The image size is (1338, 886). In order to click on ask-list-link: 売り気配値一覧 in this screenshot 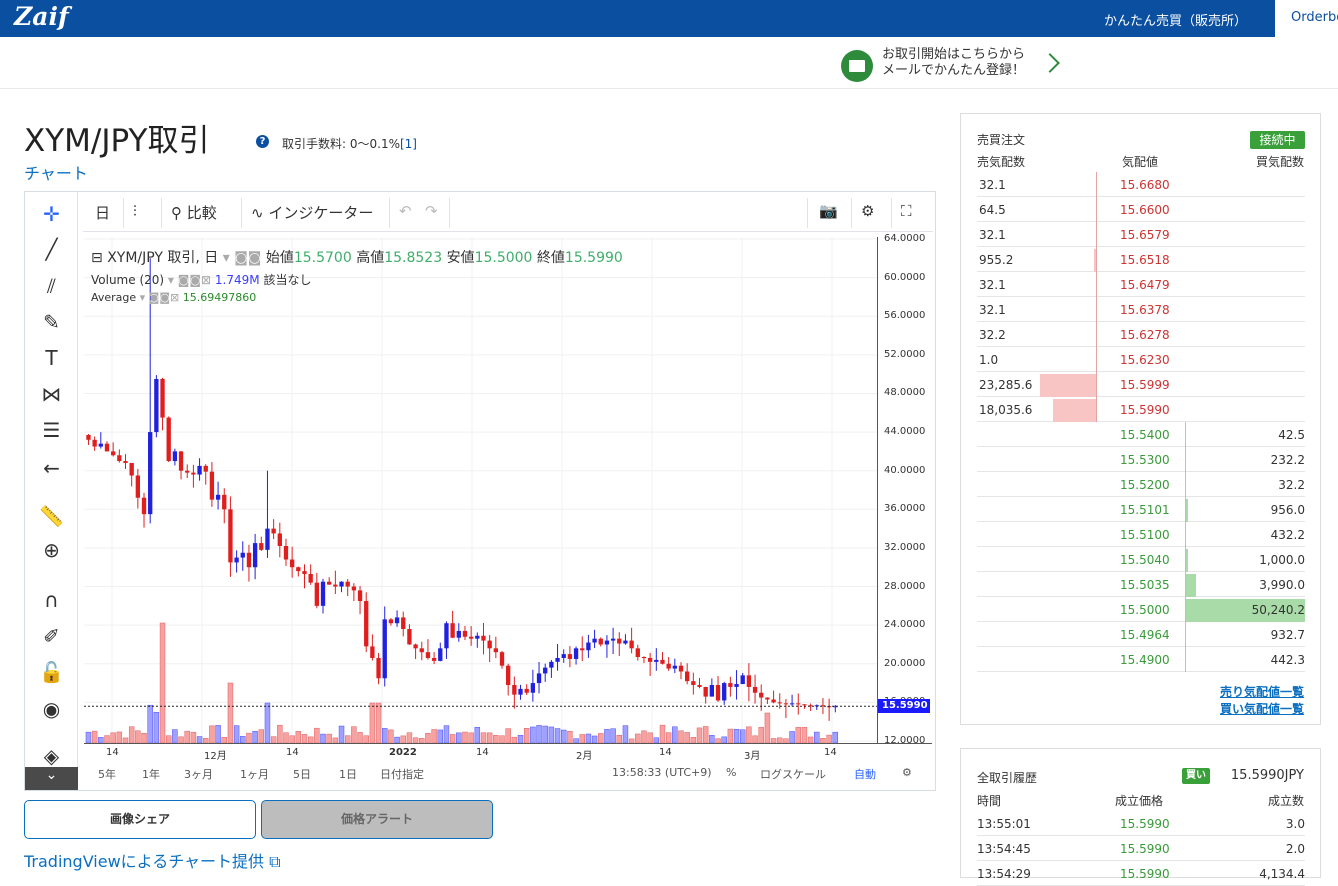, I will do `click(1261, 692)`.